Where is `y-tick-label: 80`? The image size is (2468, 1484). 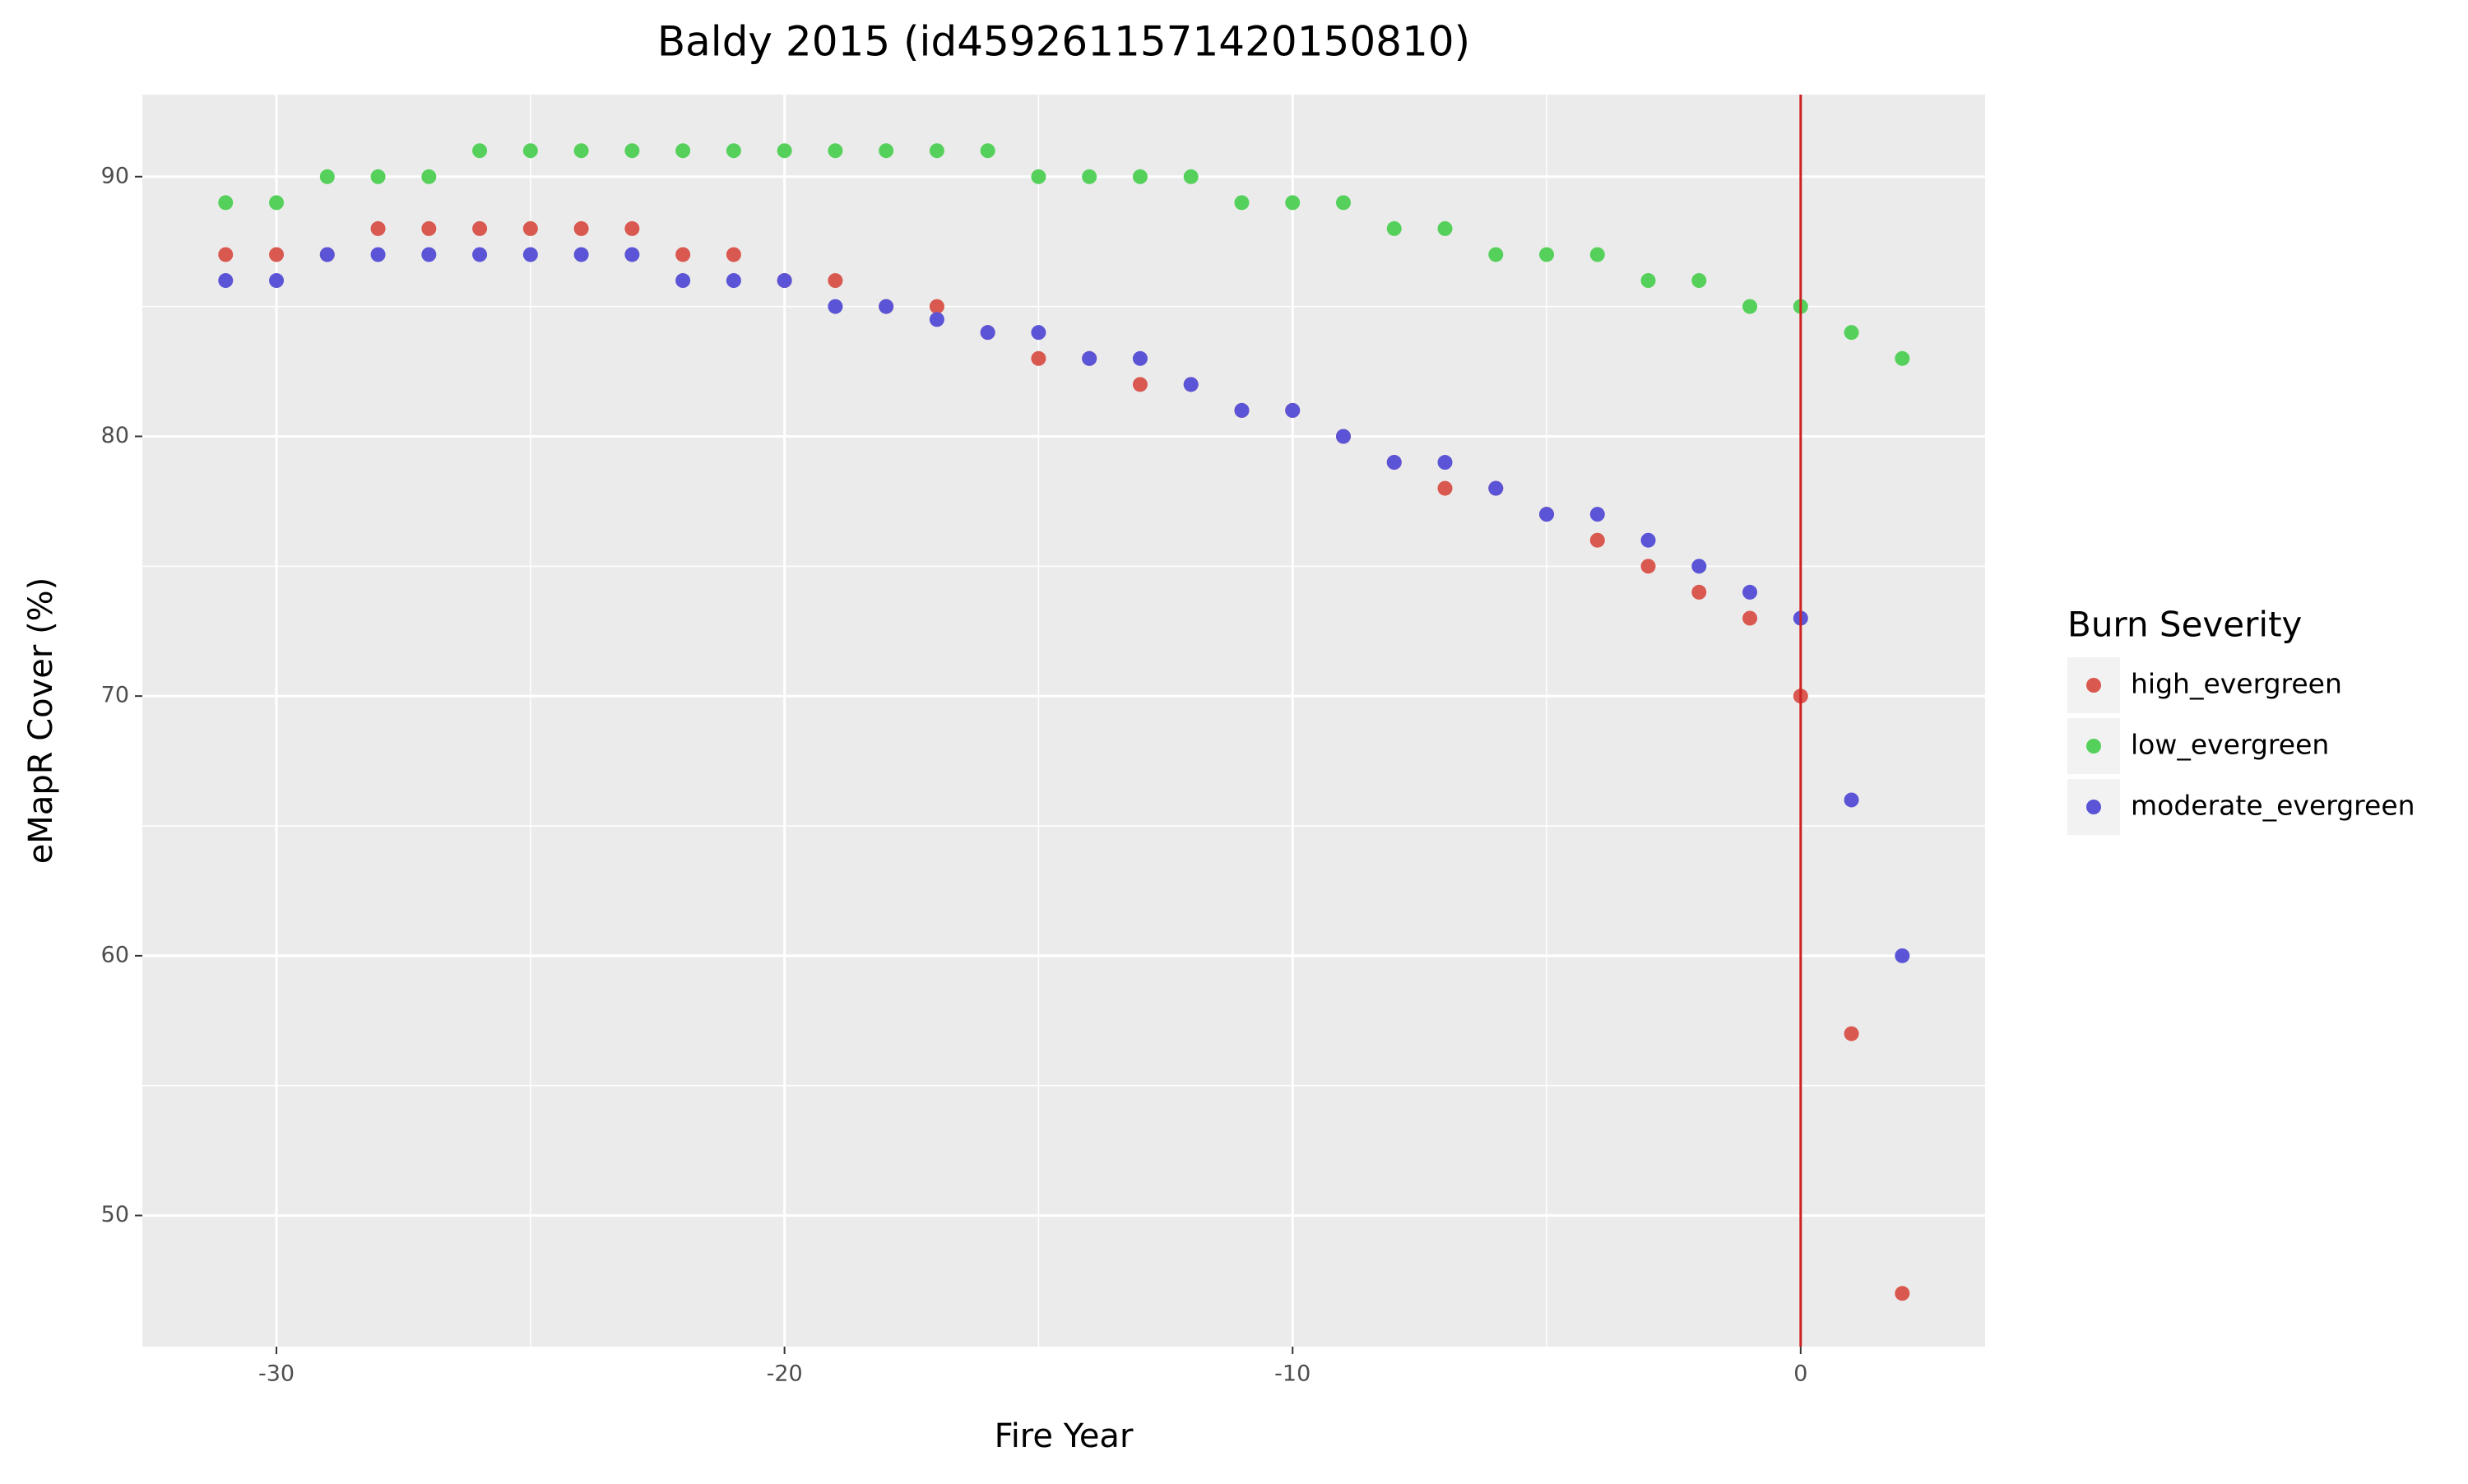
y-tick-label: 80 is located at coordinates (115, 436).